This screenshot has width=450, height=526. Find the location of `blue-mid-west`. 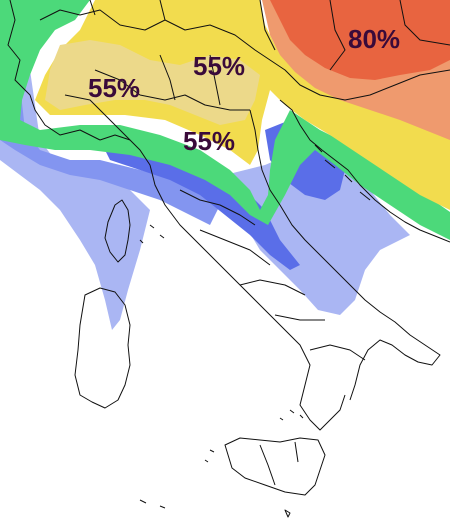

blue-mid-west is located at coordinates (110, 155).